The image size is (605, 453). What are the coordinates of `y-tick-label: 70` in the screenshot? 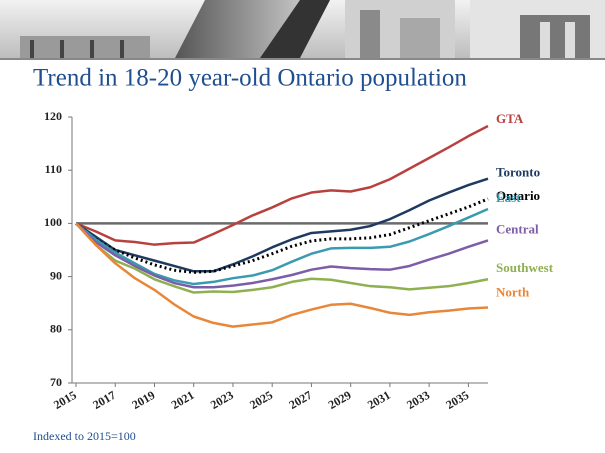 It's located at (56, 382).